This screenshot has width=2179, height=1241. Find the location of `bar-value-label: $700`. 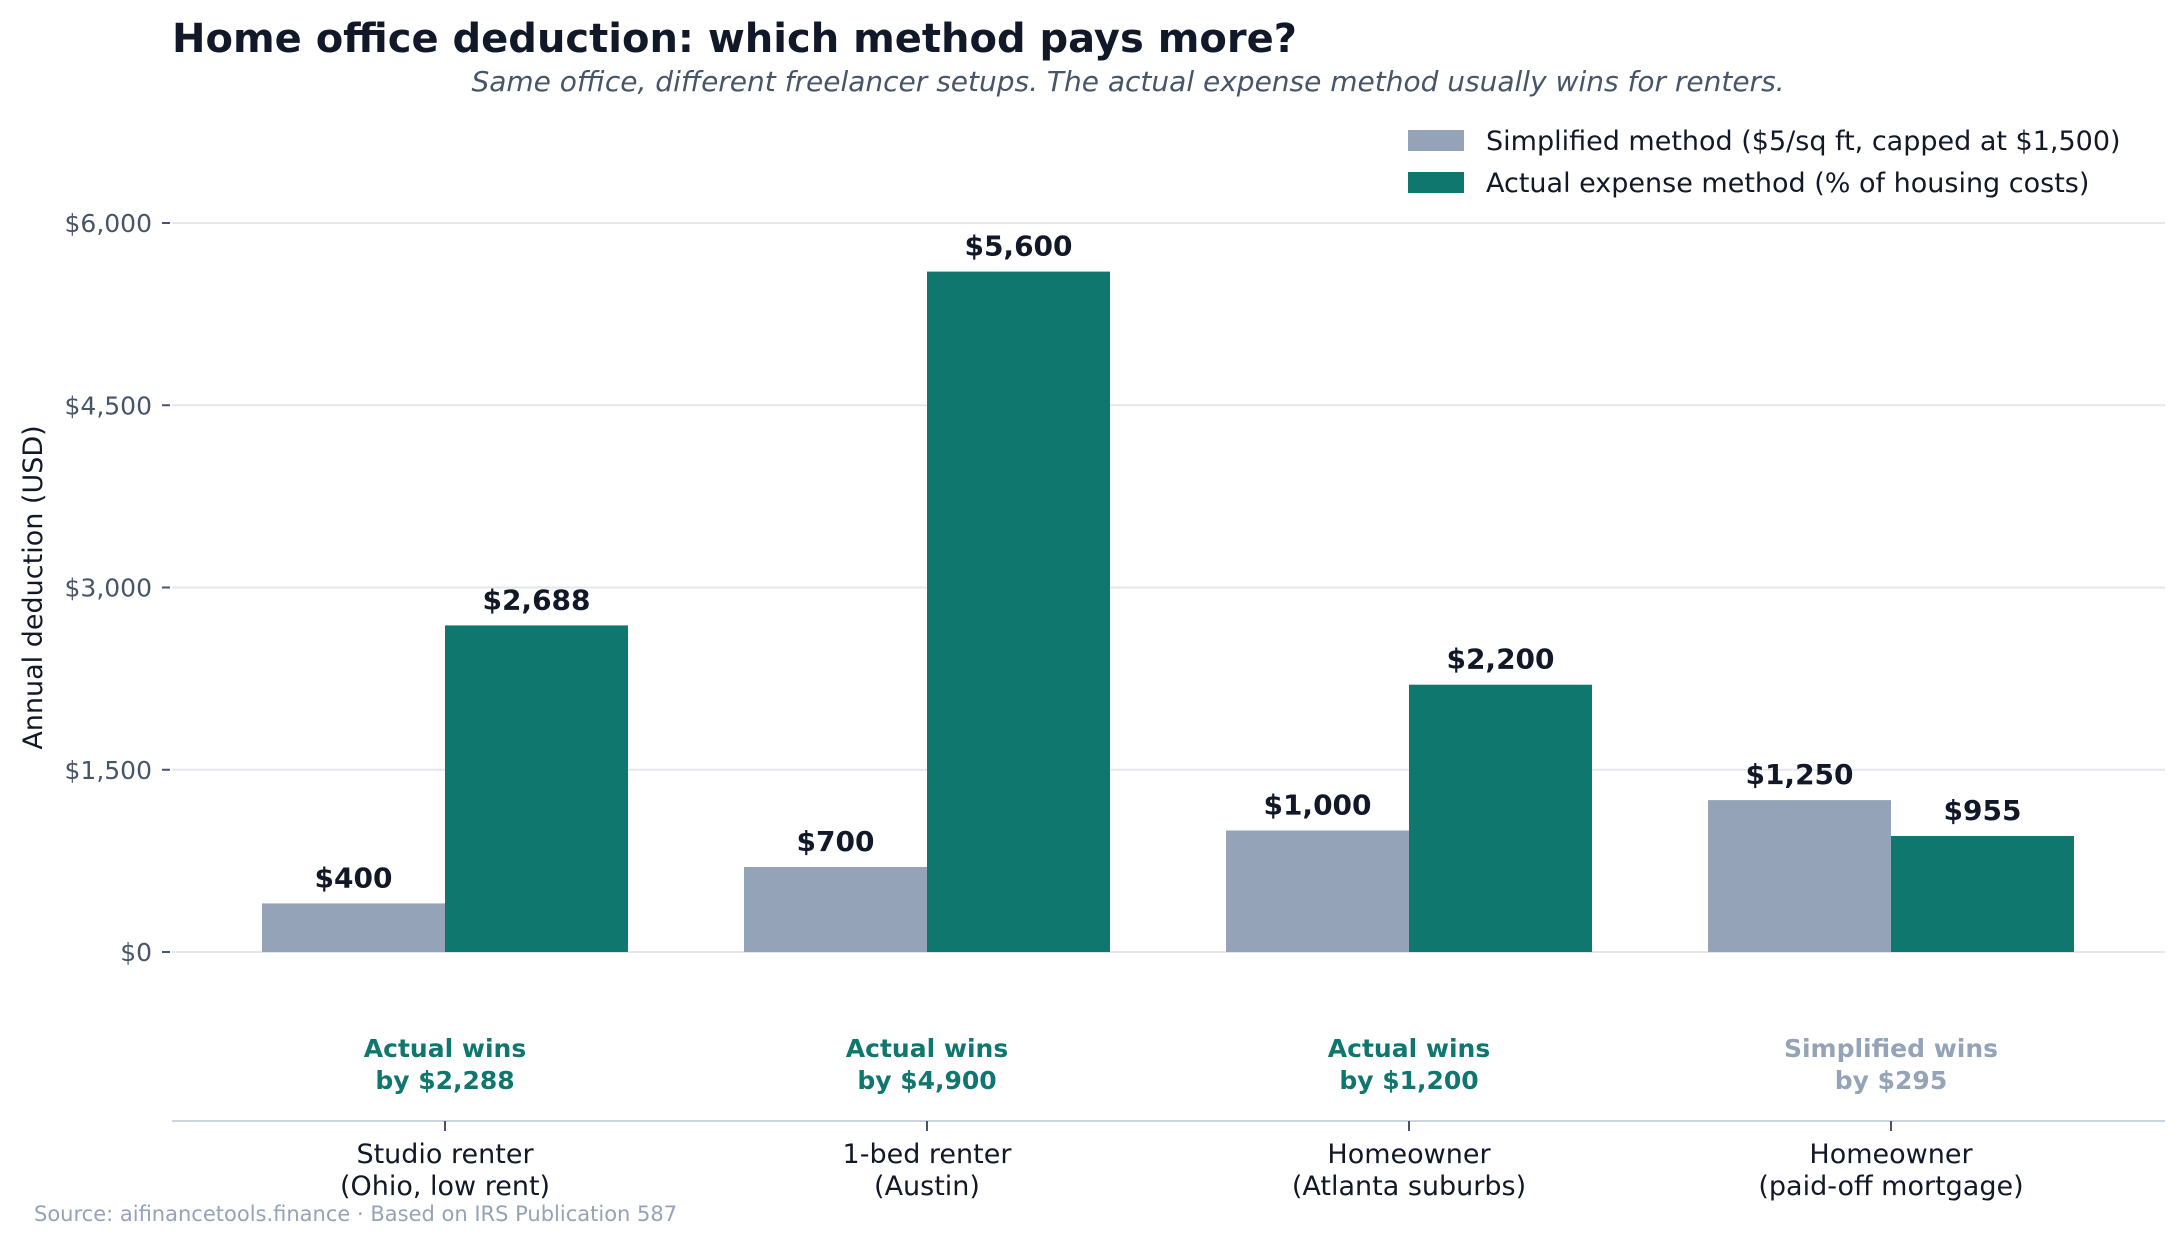

bar-value-label: $700 is located at coordinates (836, 841).